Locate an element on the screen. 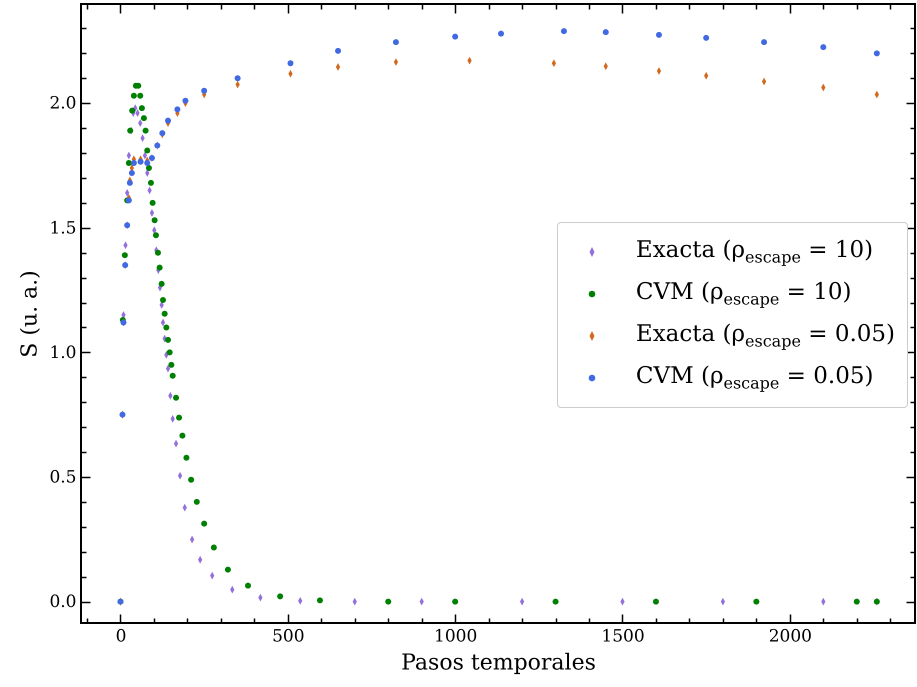 This screenshot has width=917, height=687. x-tick-label: 1000 is located at coordinates (456, 636).